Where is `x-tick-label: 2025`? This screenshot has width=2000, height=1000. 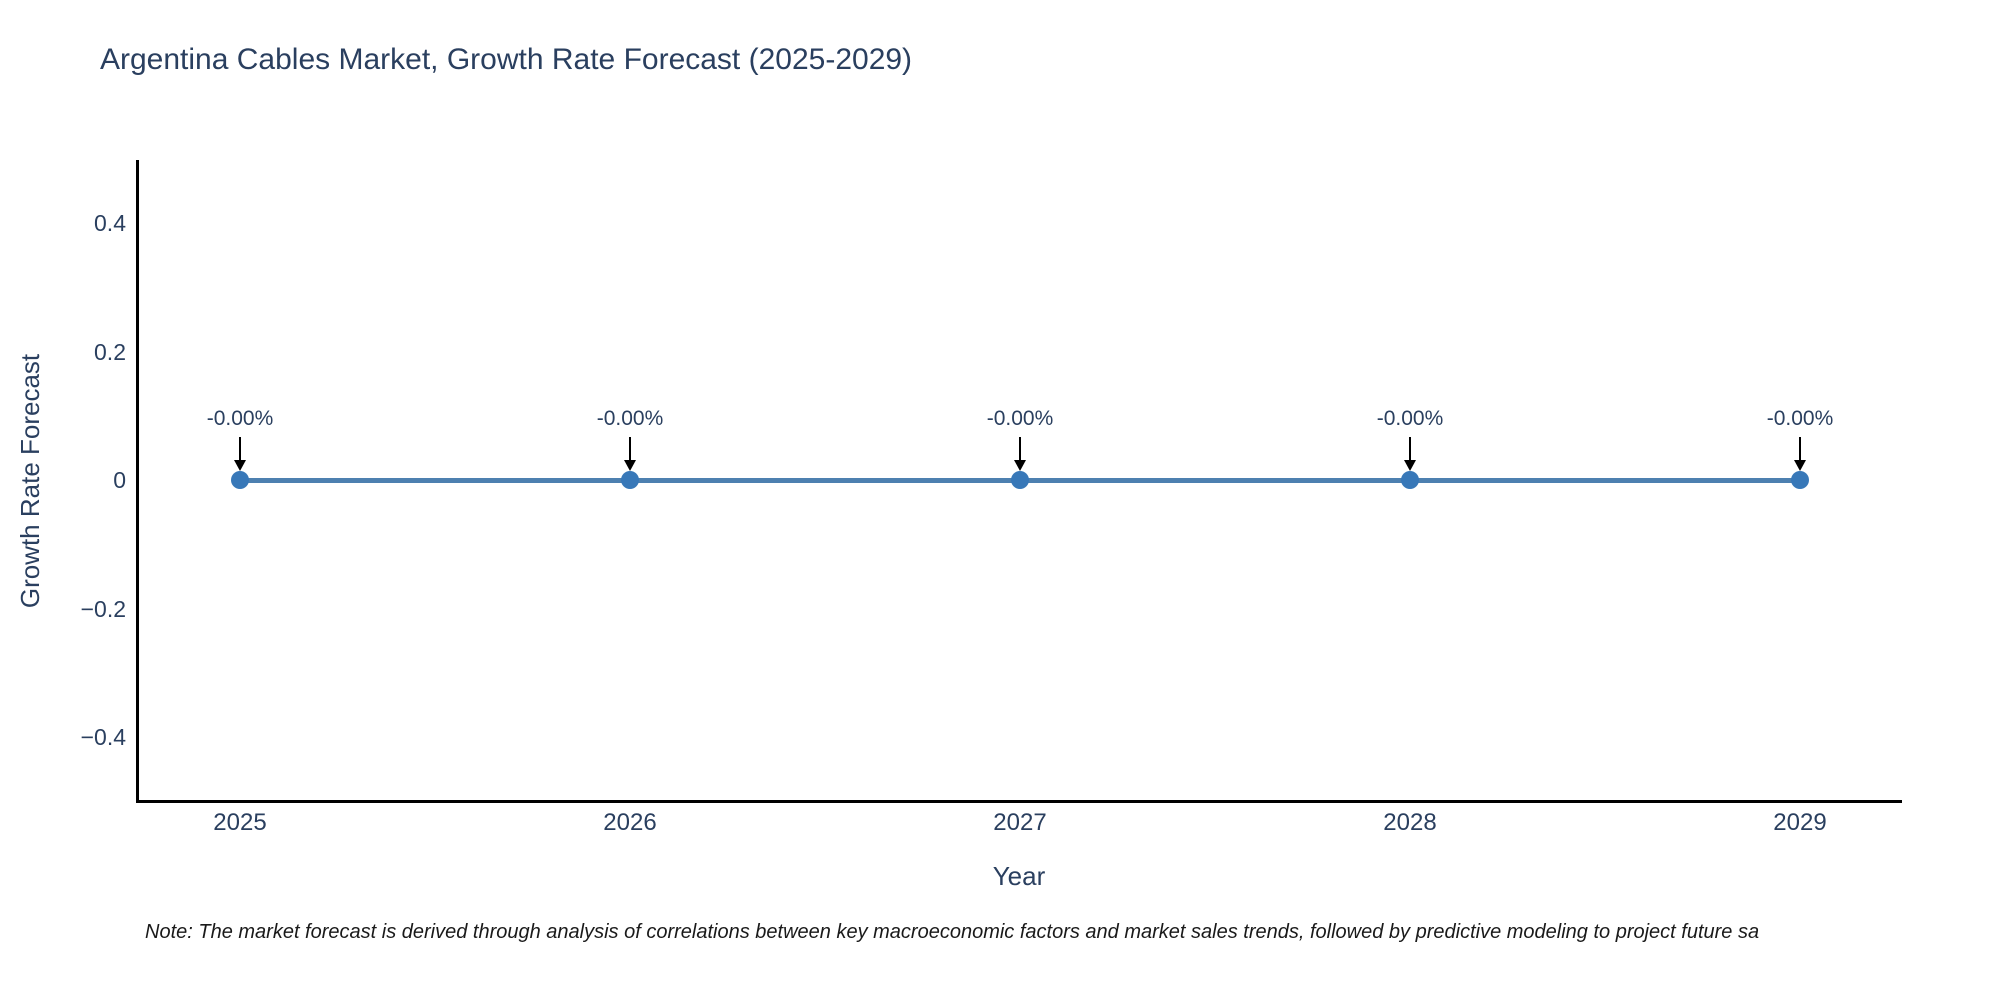
x-tick-label: 2025 is located at coordinates (240, 822).